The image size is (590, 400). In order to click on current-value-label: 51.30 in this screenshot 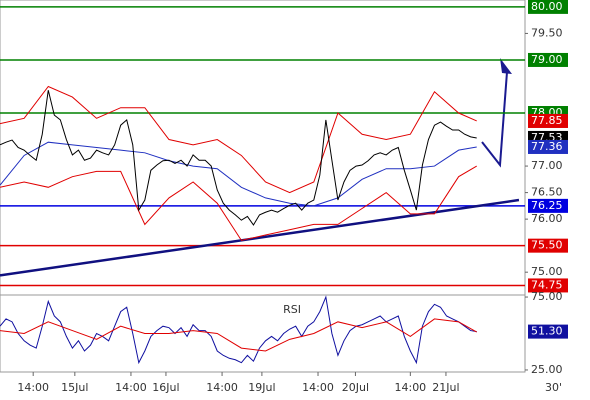, I will do `click(547, 331)`.